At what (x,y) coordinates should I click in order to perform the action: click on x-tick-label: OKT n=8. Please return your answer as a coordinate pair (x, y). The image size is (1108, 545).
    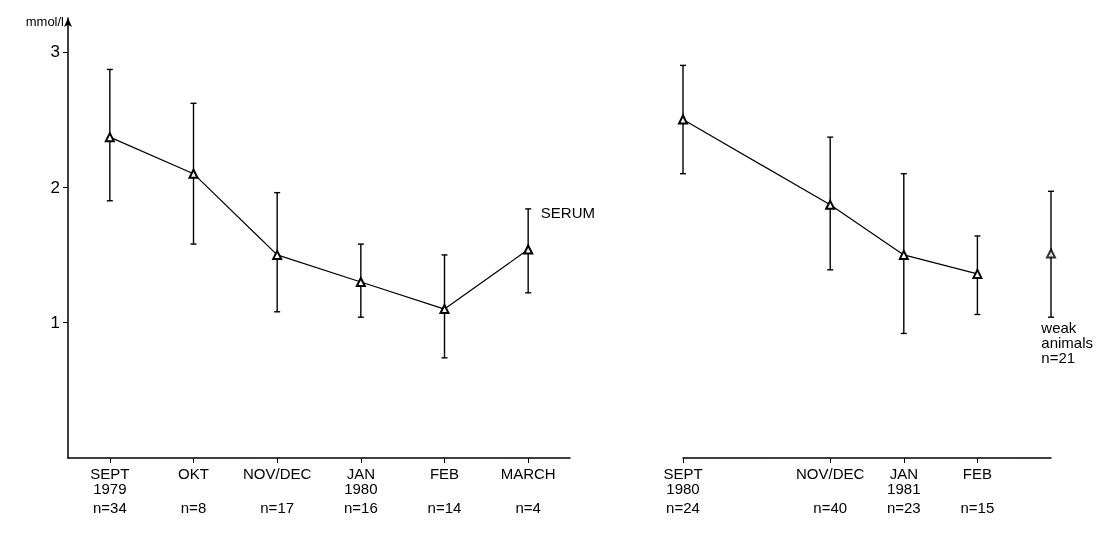
    Looking at the image, I should click on (193, 490).